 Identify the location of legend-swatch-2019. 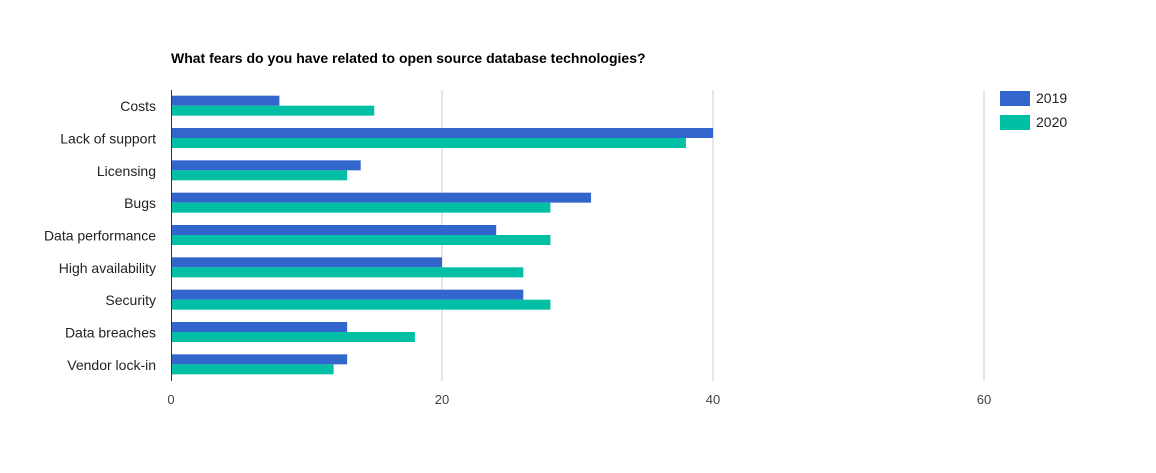
(1015, 98).